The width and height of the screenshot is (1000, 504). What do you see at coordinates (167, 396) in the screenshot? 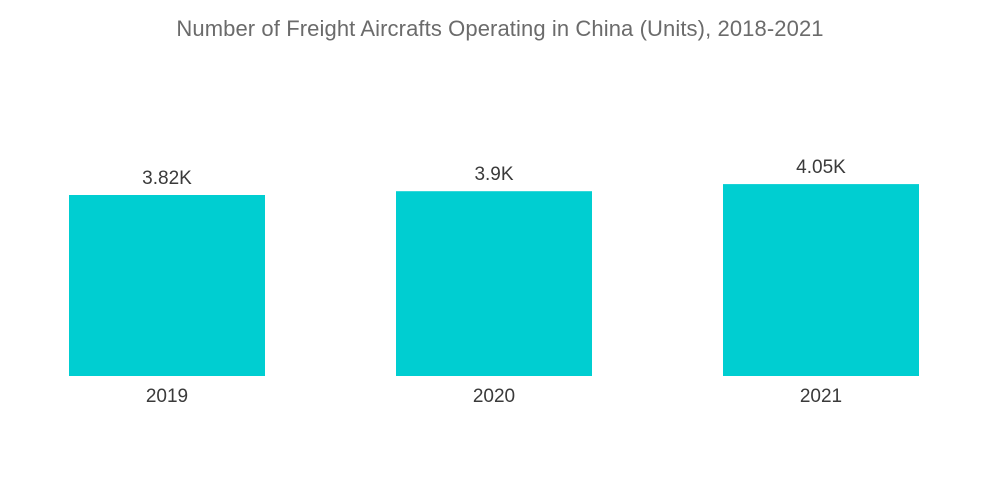
I see `x-tick-label-2019: 2019` at bounding box center [167, 396].